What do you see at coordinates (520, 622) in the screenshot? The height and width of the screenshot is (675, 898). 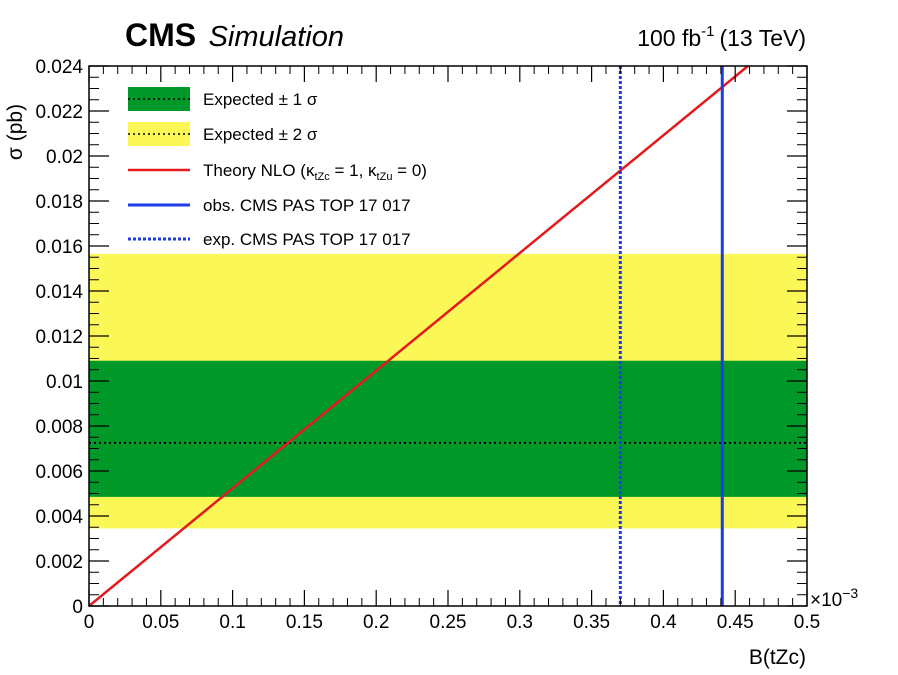 I see `x-tick-label: 0.3` at bounding box center [520, 622].